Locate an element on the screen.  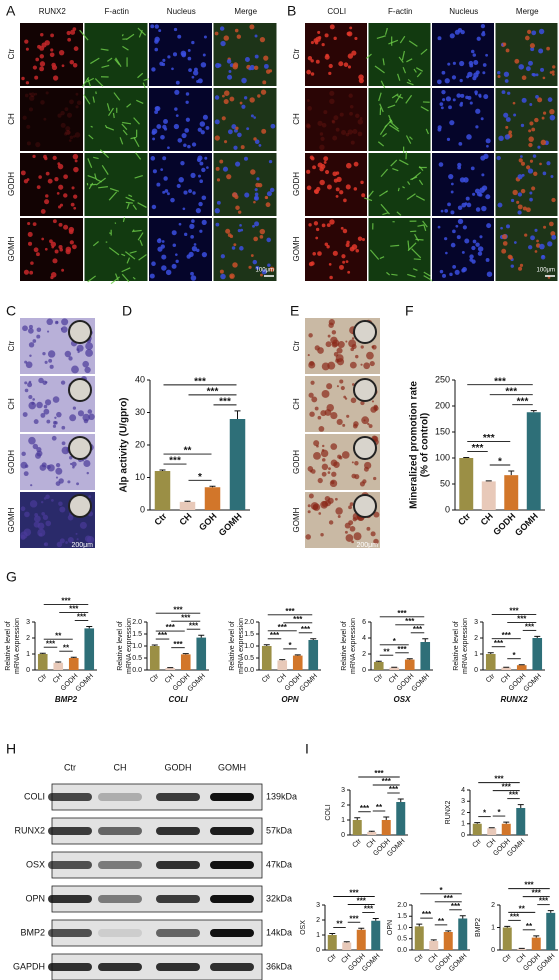
y-tick-label: 1.0 is located at coordinates (249, 646).